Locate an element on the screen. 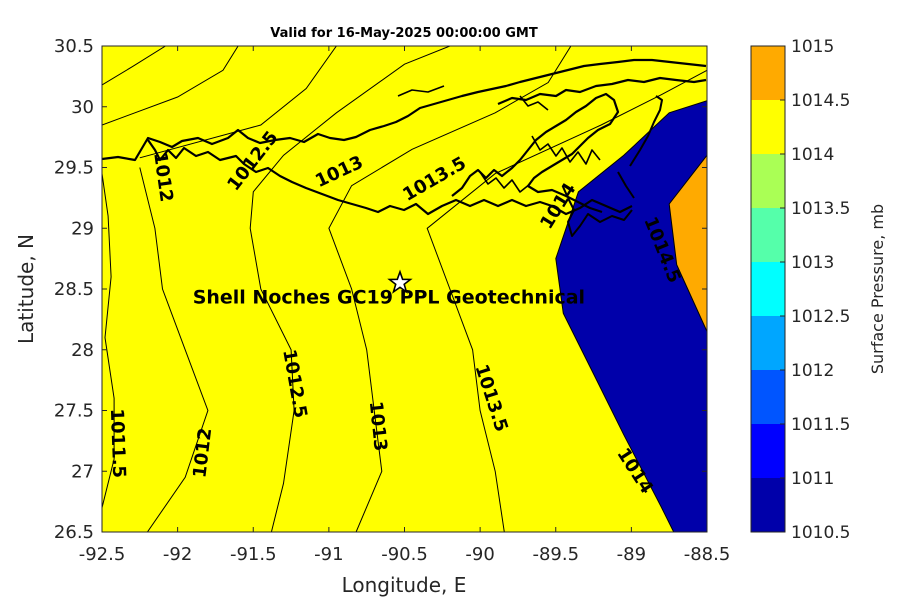 This screenshot has width=900, height=600. y-axis-label: Latitude, N is located at coordinates (26, 289).